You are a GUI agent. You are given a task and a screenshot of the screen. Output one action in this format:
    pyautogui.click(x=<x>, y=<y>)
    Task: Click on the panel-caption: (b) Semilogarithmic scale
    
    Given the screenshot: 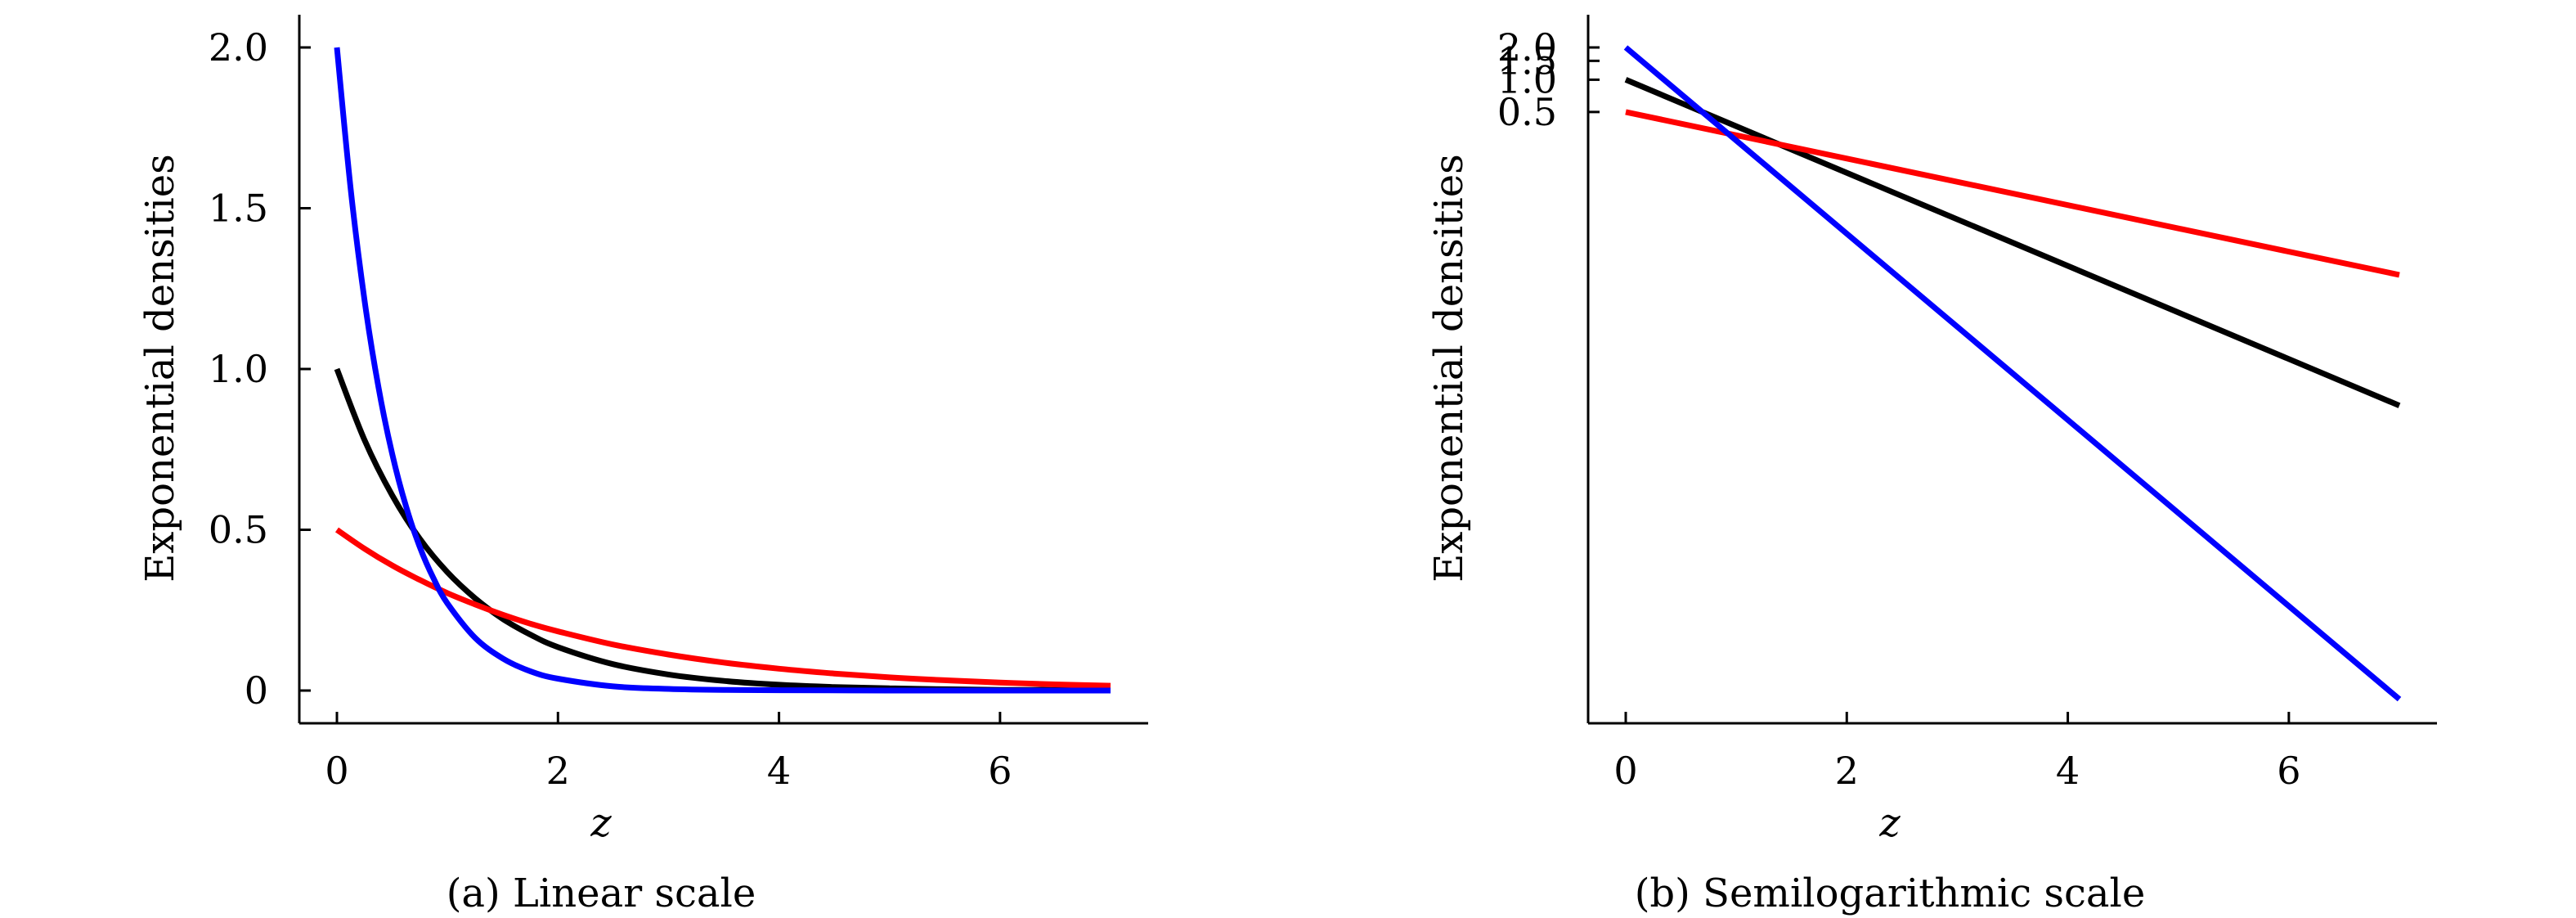 What is the action you would take?
    pyautogui.click(x=1891, y=894)
    